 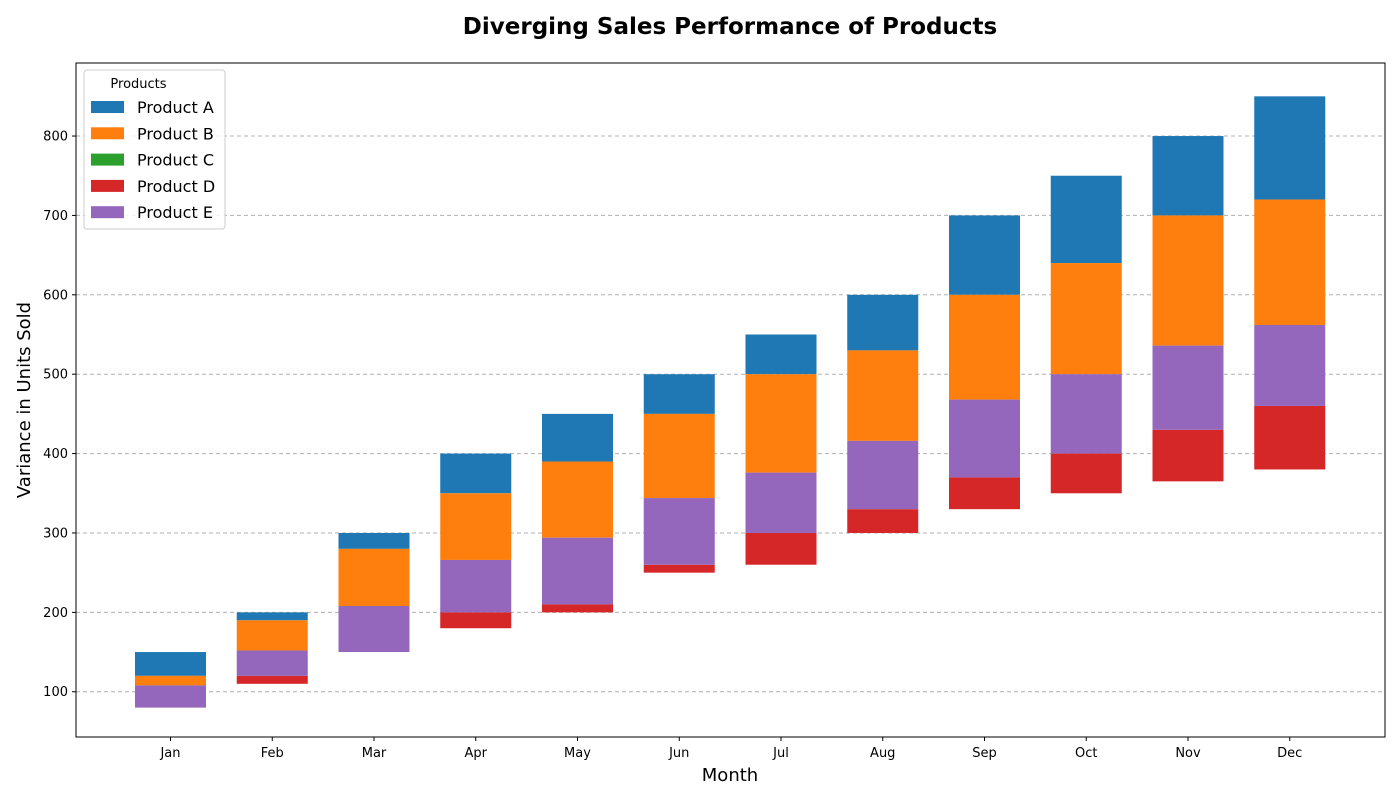 I want to click on legend-swatch-product-d, so click(x=107, y=185).